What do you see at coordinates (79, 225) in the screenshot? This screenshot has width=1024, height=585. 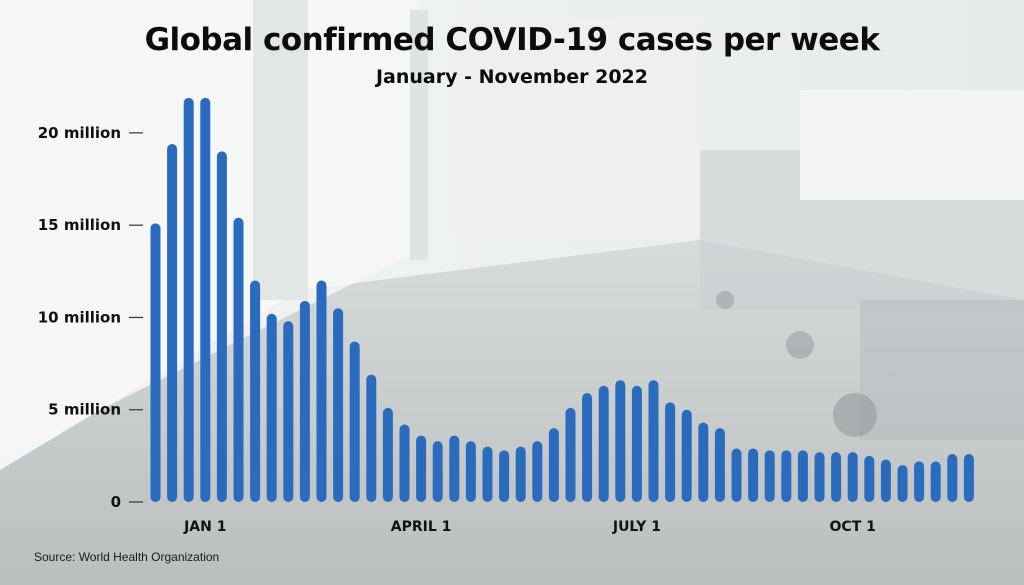 I see `y-tick-label: 15 million` at bounding box center [79, 225].